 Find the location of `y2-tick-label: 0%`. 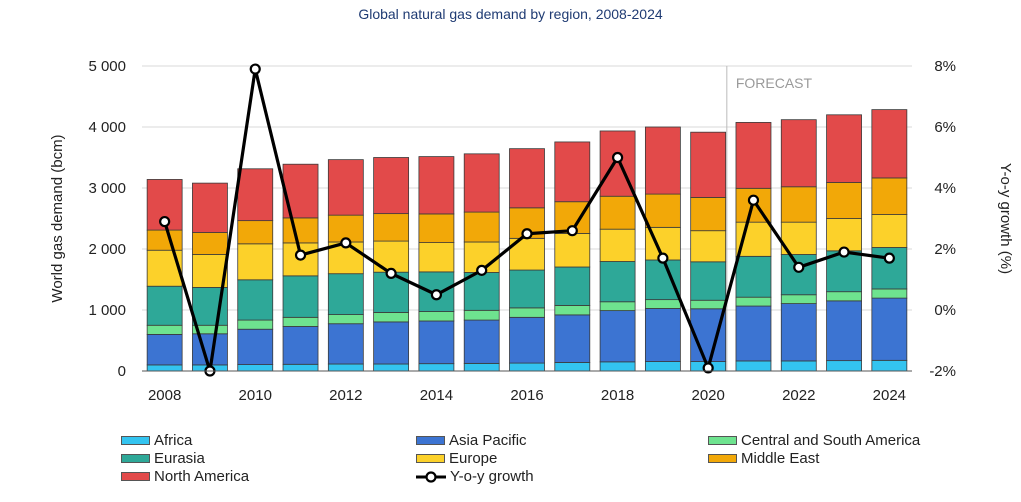

y2-tick-label: 0% is located at coordinates (945, 310).